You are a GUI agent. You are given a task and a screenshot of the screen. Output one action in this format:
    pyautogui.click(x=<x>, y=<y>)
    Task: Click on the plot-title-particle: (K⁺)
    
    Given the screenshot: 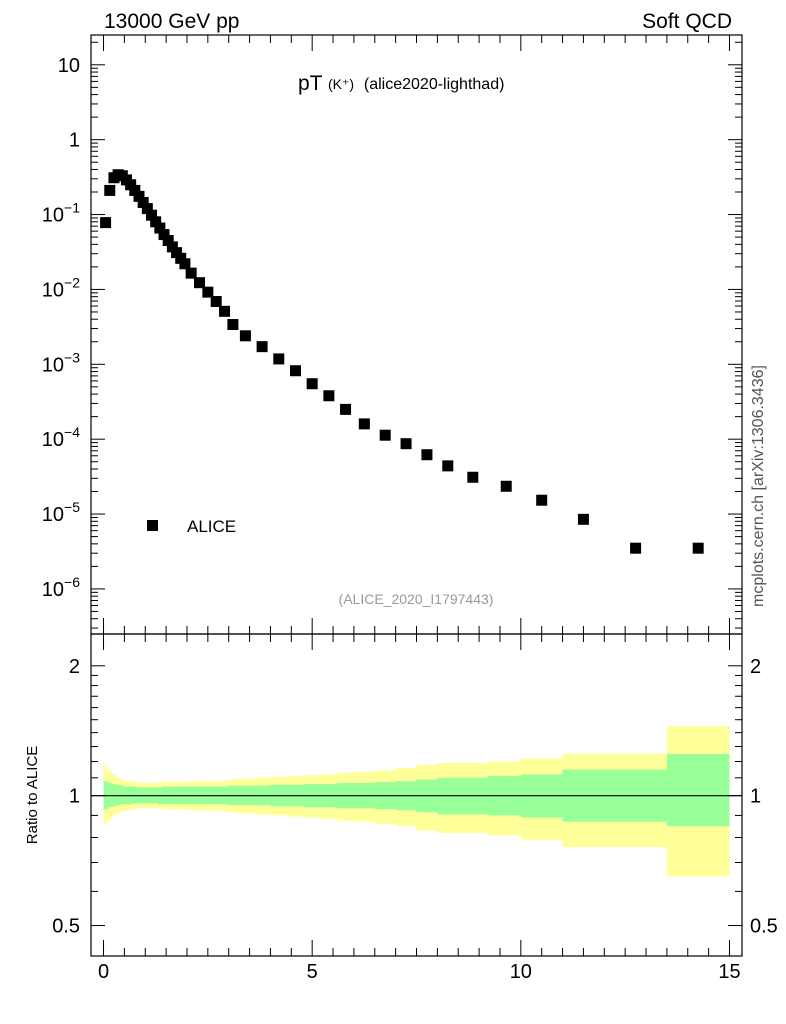 What is the action you would take?
    pyautogui.click(x=341, y=84)
    